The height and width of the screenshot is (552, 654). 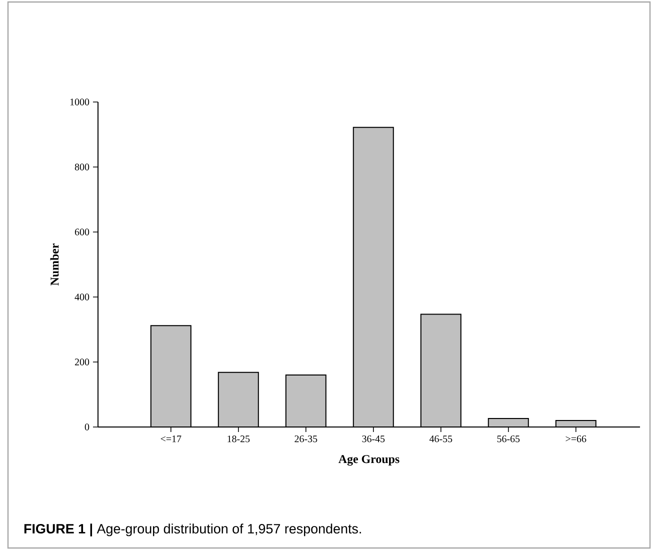 What do you see at coordinates (82, 362) in the screenshot?
I see `y-tick-label: 200` at bounding box center [82, 362].